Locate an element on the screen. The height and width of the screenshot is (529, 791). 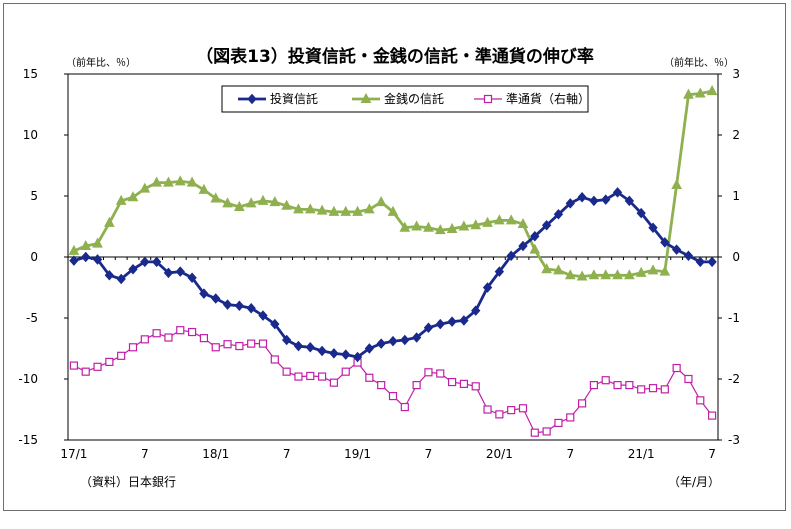
left-tick-label: 15 is located at coordinates (30, 74).